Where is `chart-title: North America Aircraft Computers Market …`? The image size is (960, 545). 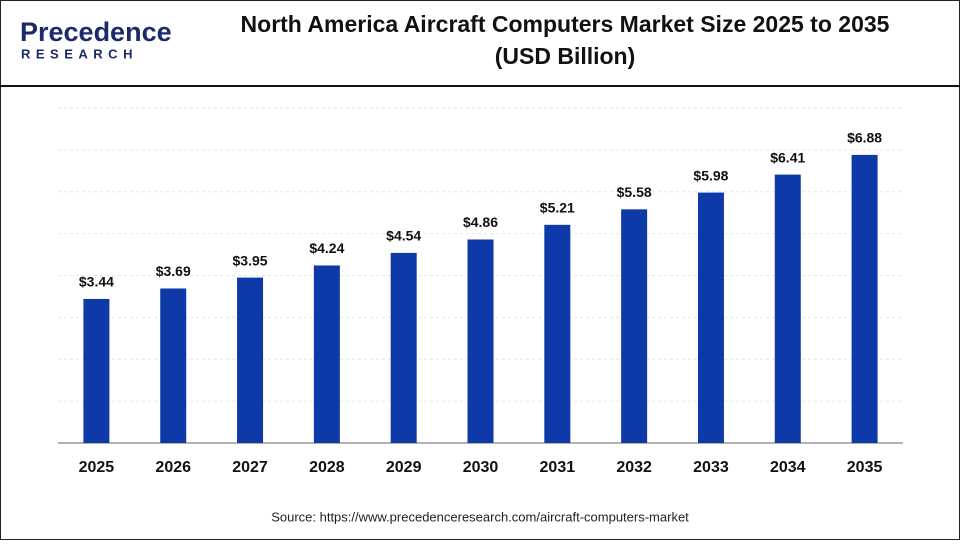 chart-title: North America Aircraft Computers Market … is located at coordinates (565, 24).